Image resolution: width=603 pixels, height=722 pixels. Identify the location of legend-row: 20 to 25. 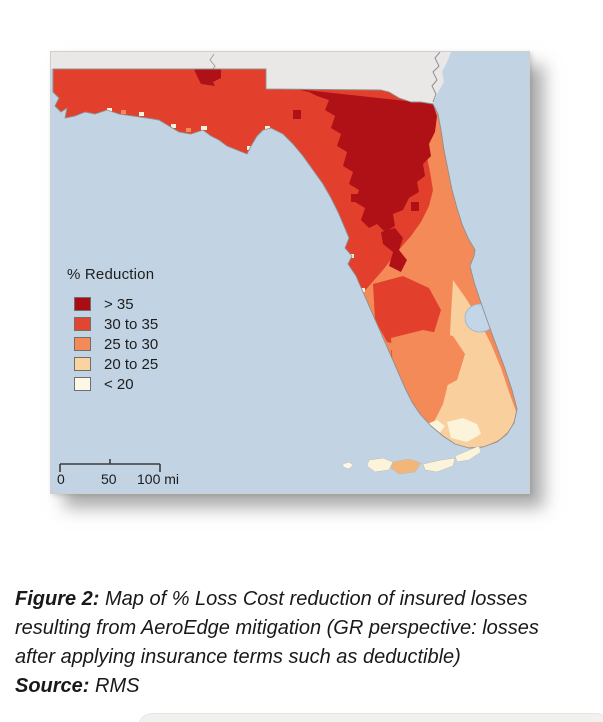
(112, 364).